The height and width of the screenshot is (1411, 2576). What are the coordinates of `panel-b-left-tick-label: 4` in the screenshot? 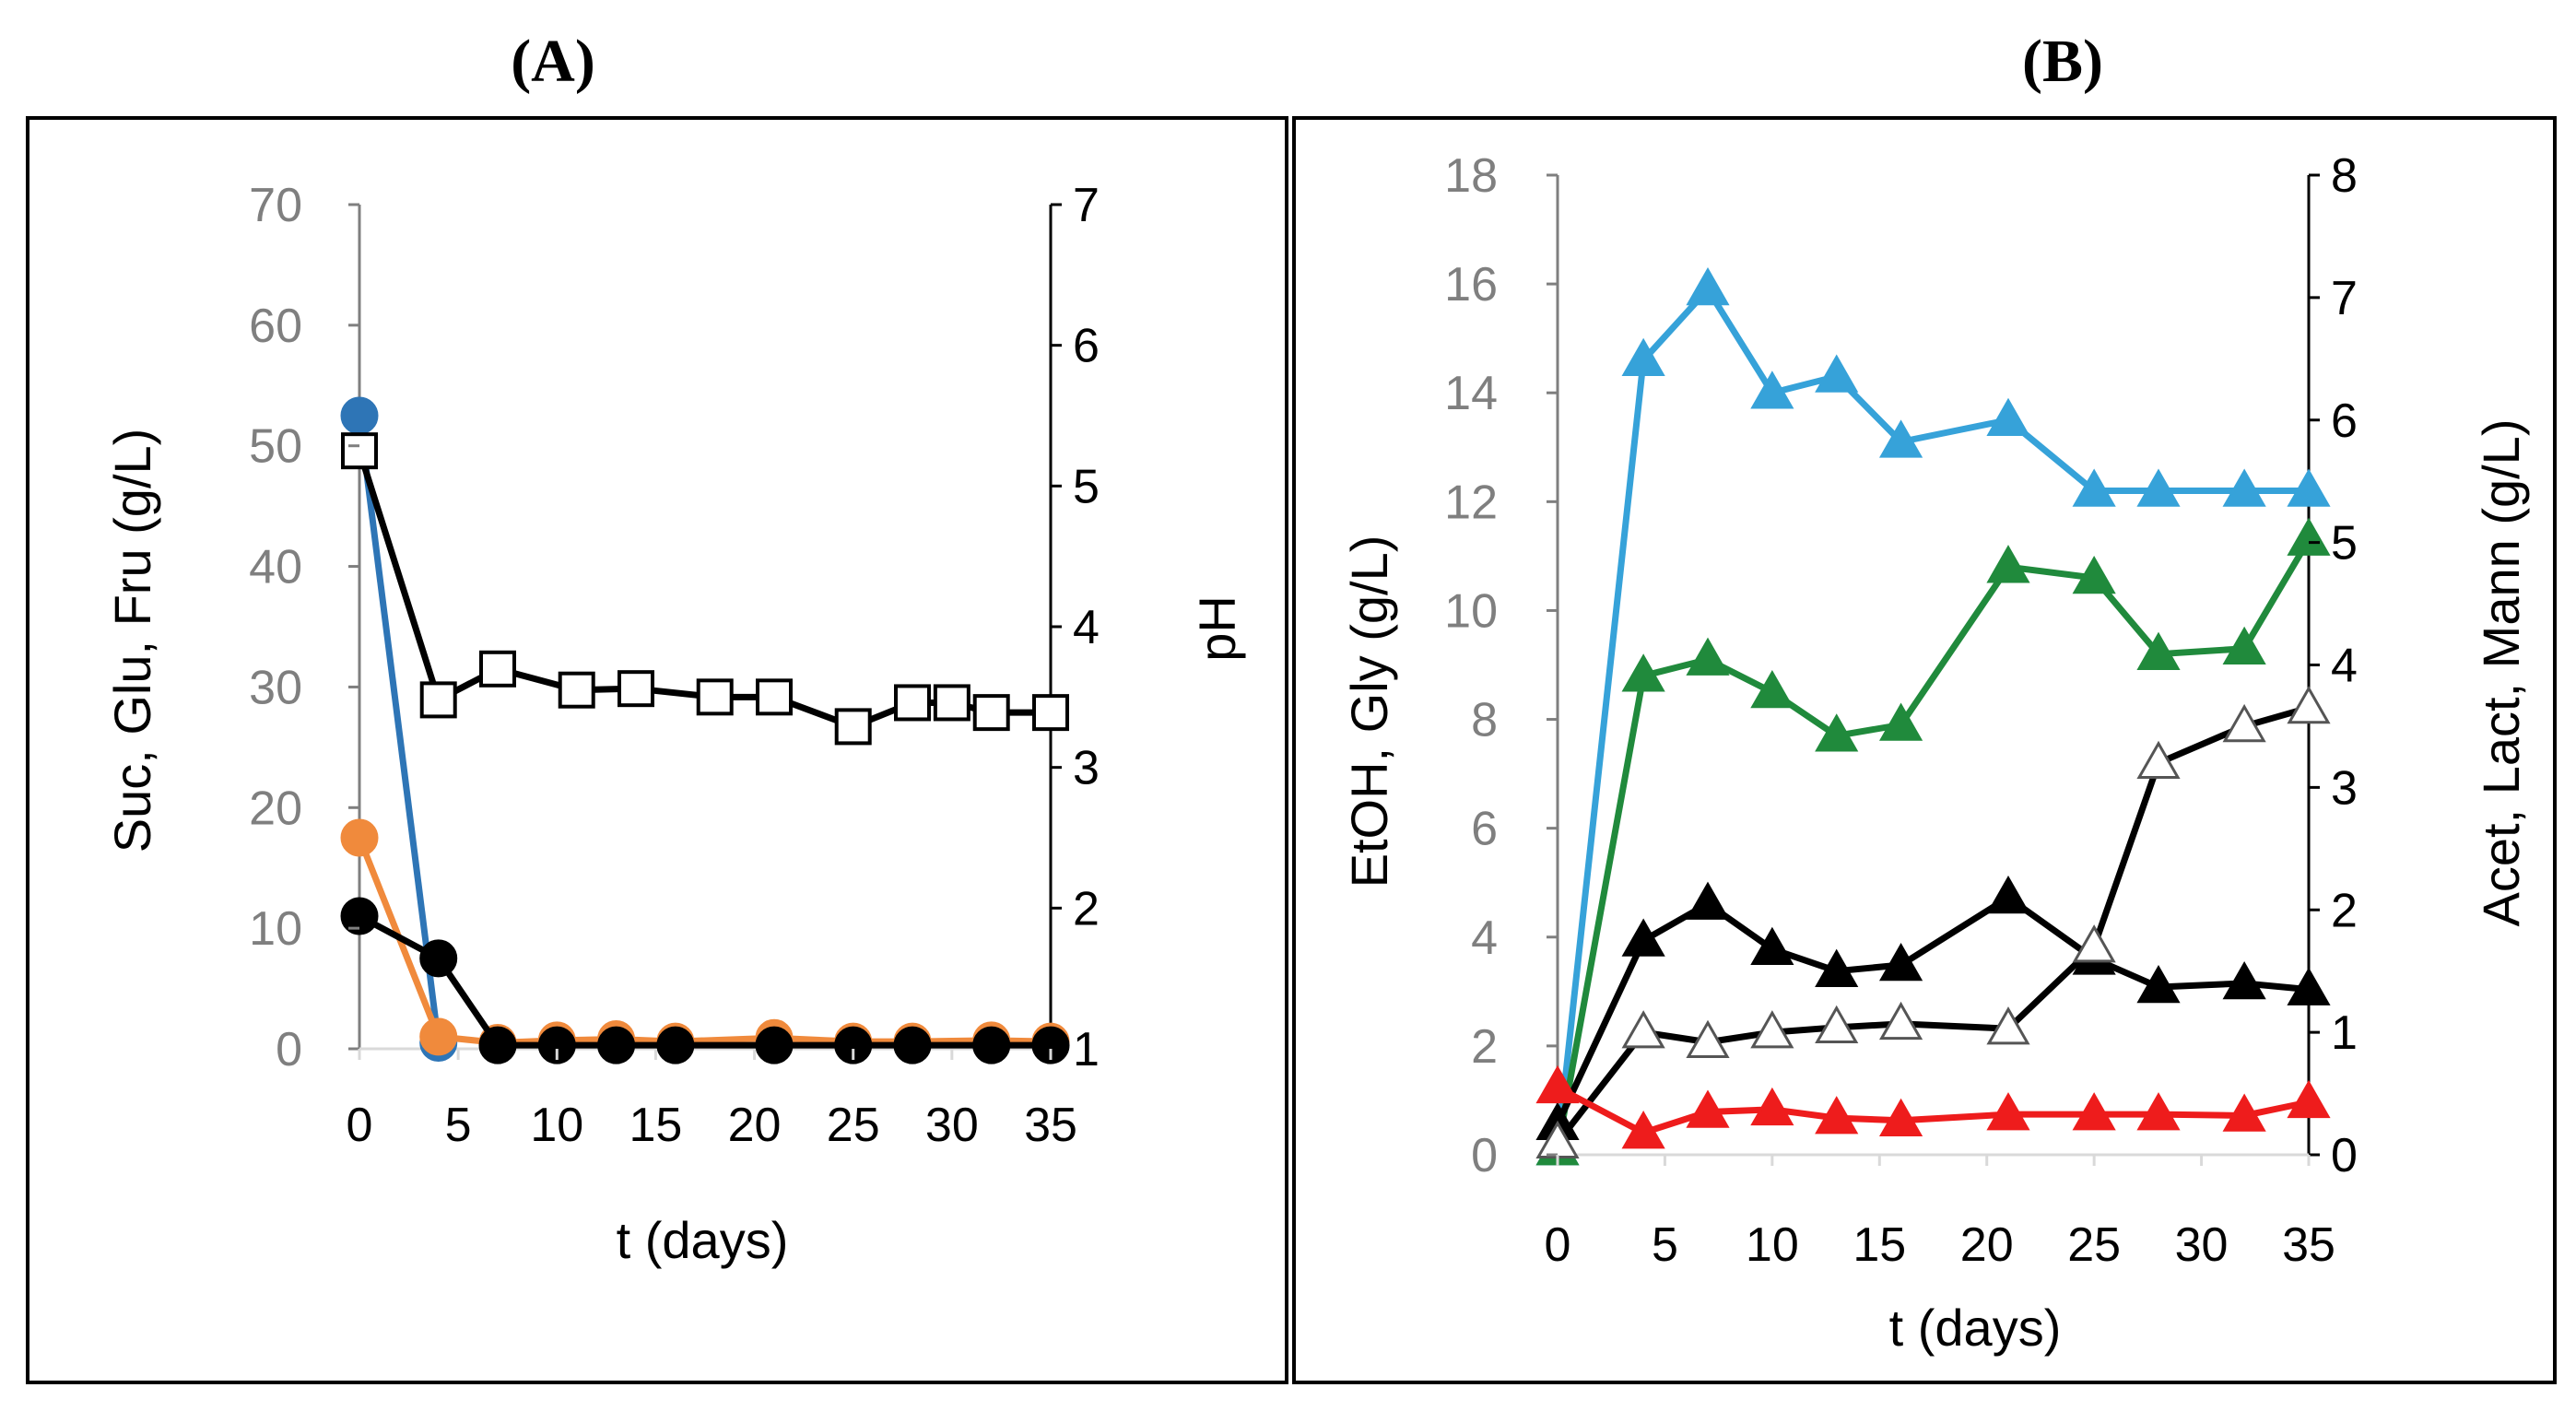 It's located at (1484, 938).